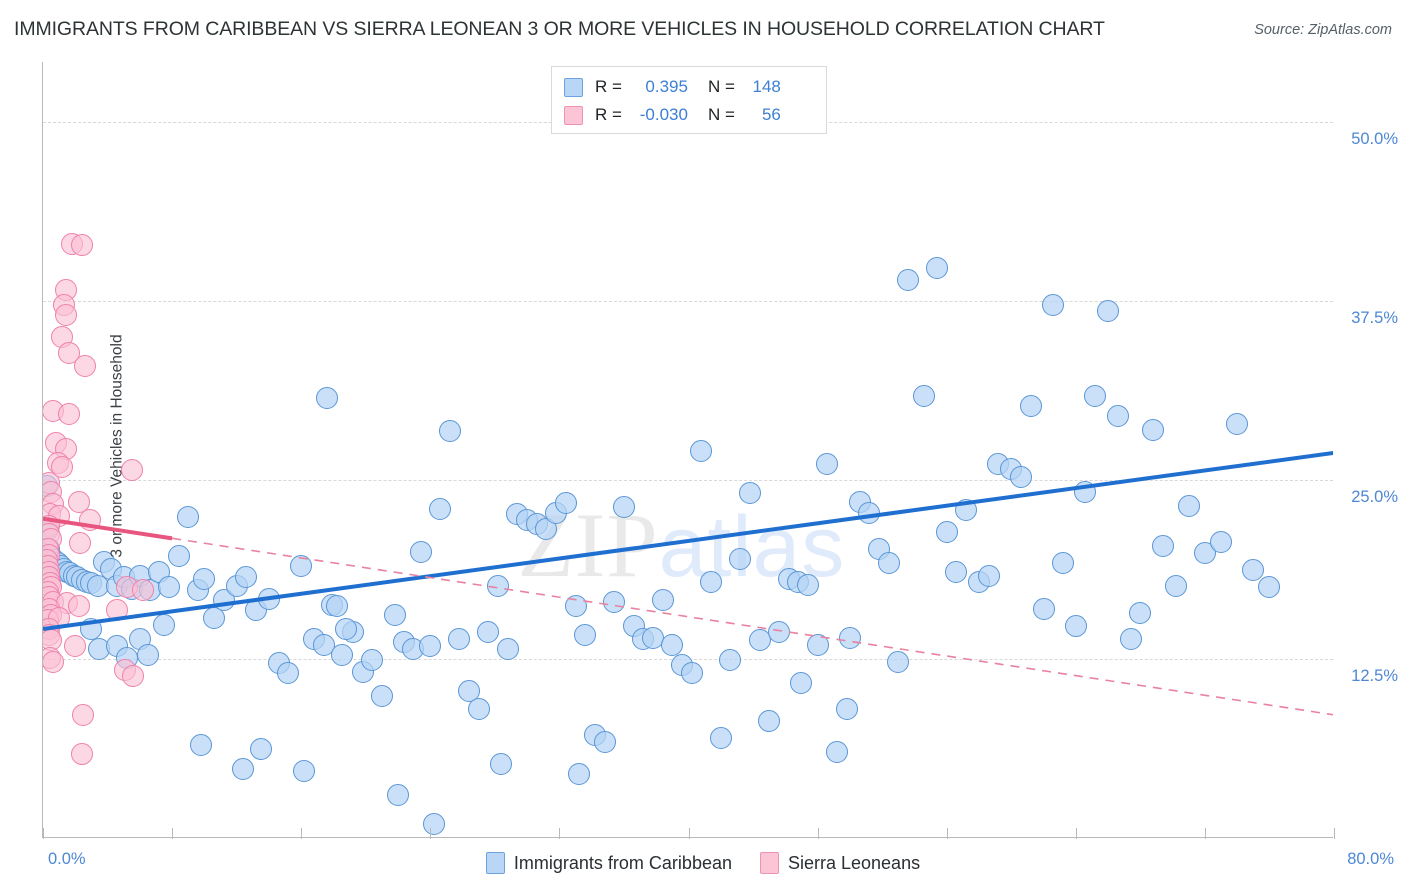 The width and height of the screenshot is (1406, 892). What do you see at coordinates (117, 446) in the screenshot?
I see `y-axis-title: 3 or more Vehicles in Household` at bounding box center [117, 446].